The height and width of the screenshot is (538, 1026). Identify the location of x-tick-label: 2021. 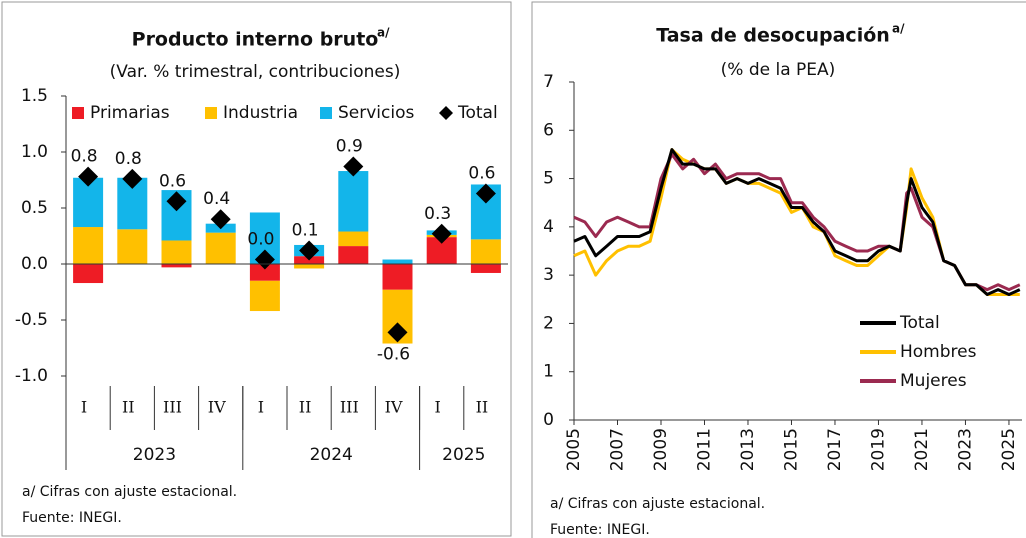
(922, 449).